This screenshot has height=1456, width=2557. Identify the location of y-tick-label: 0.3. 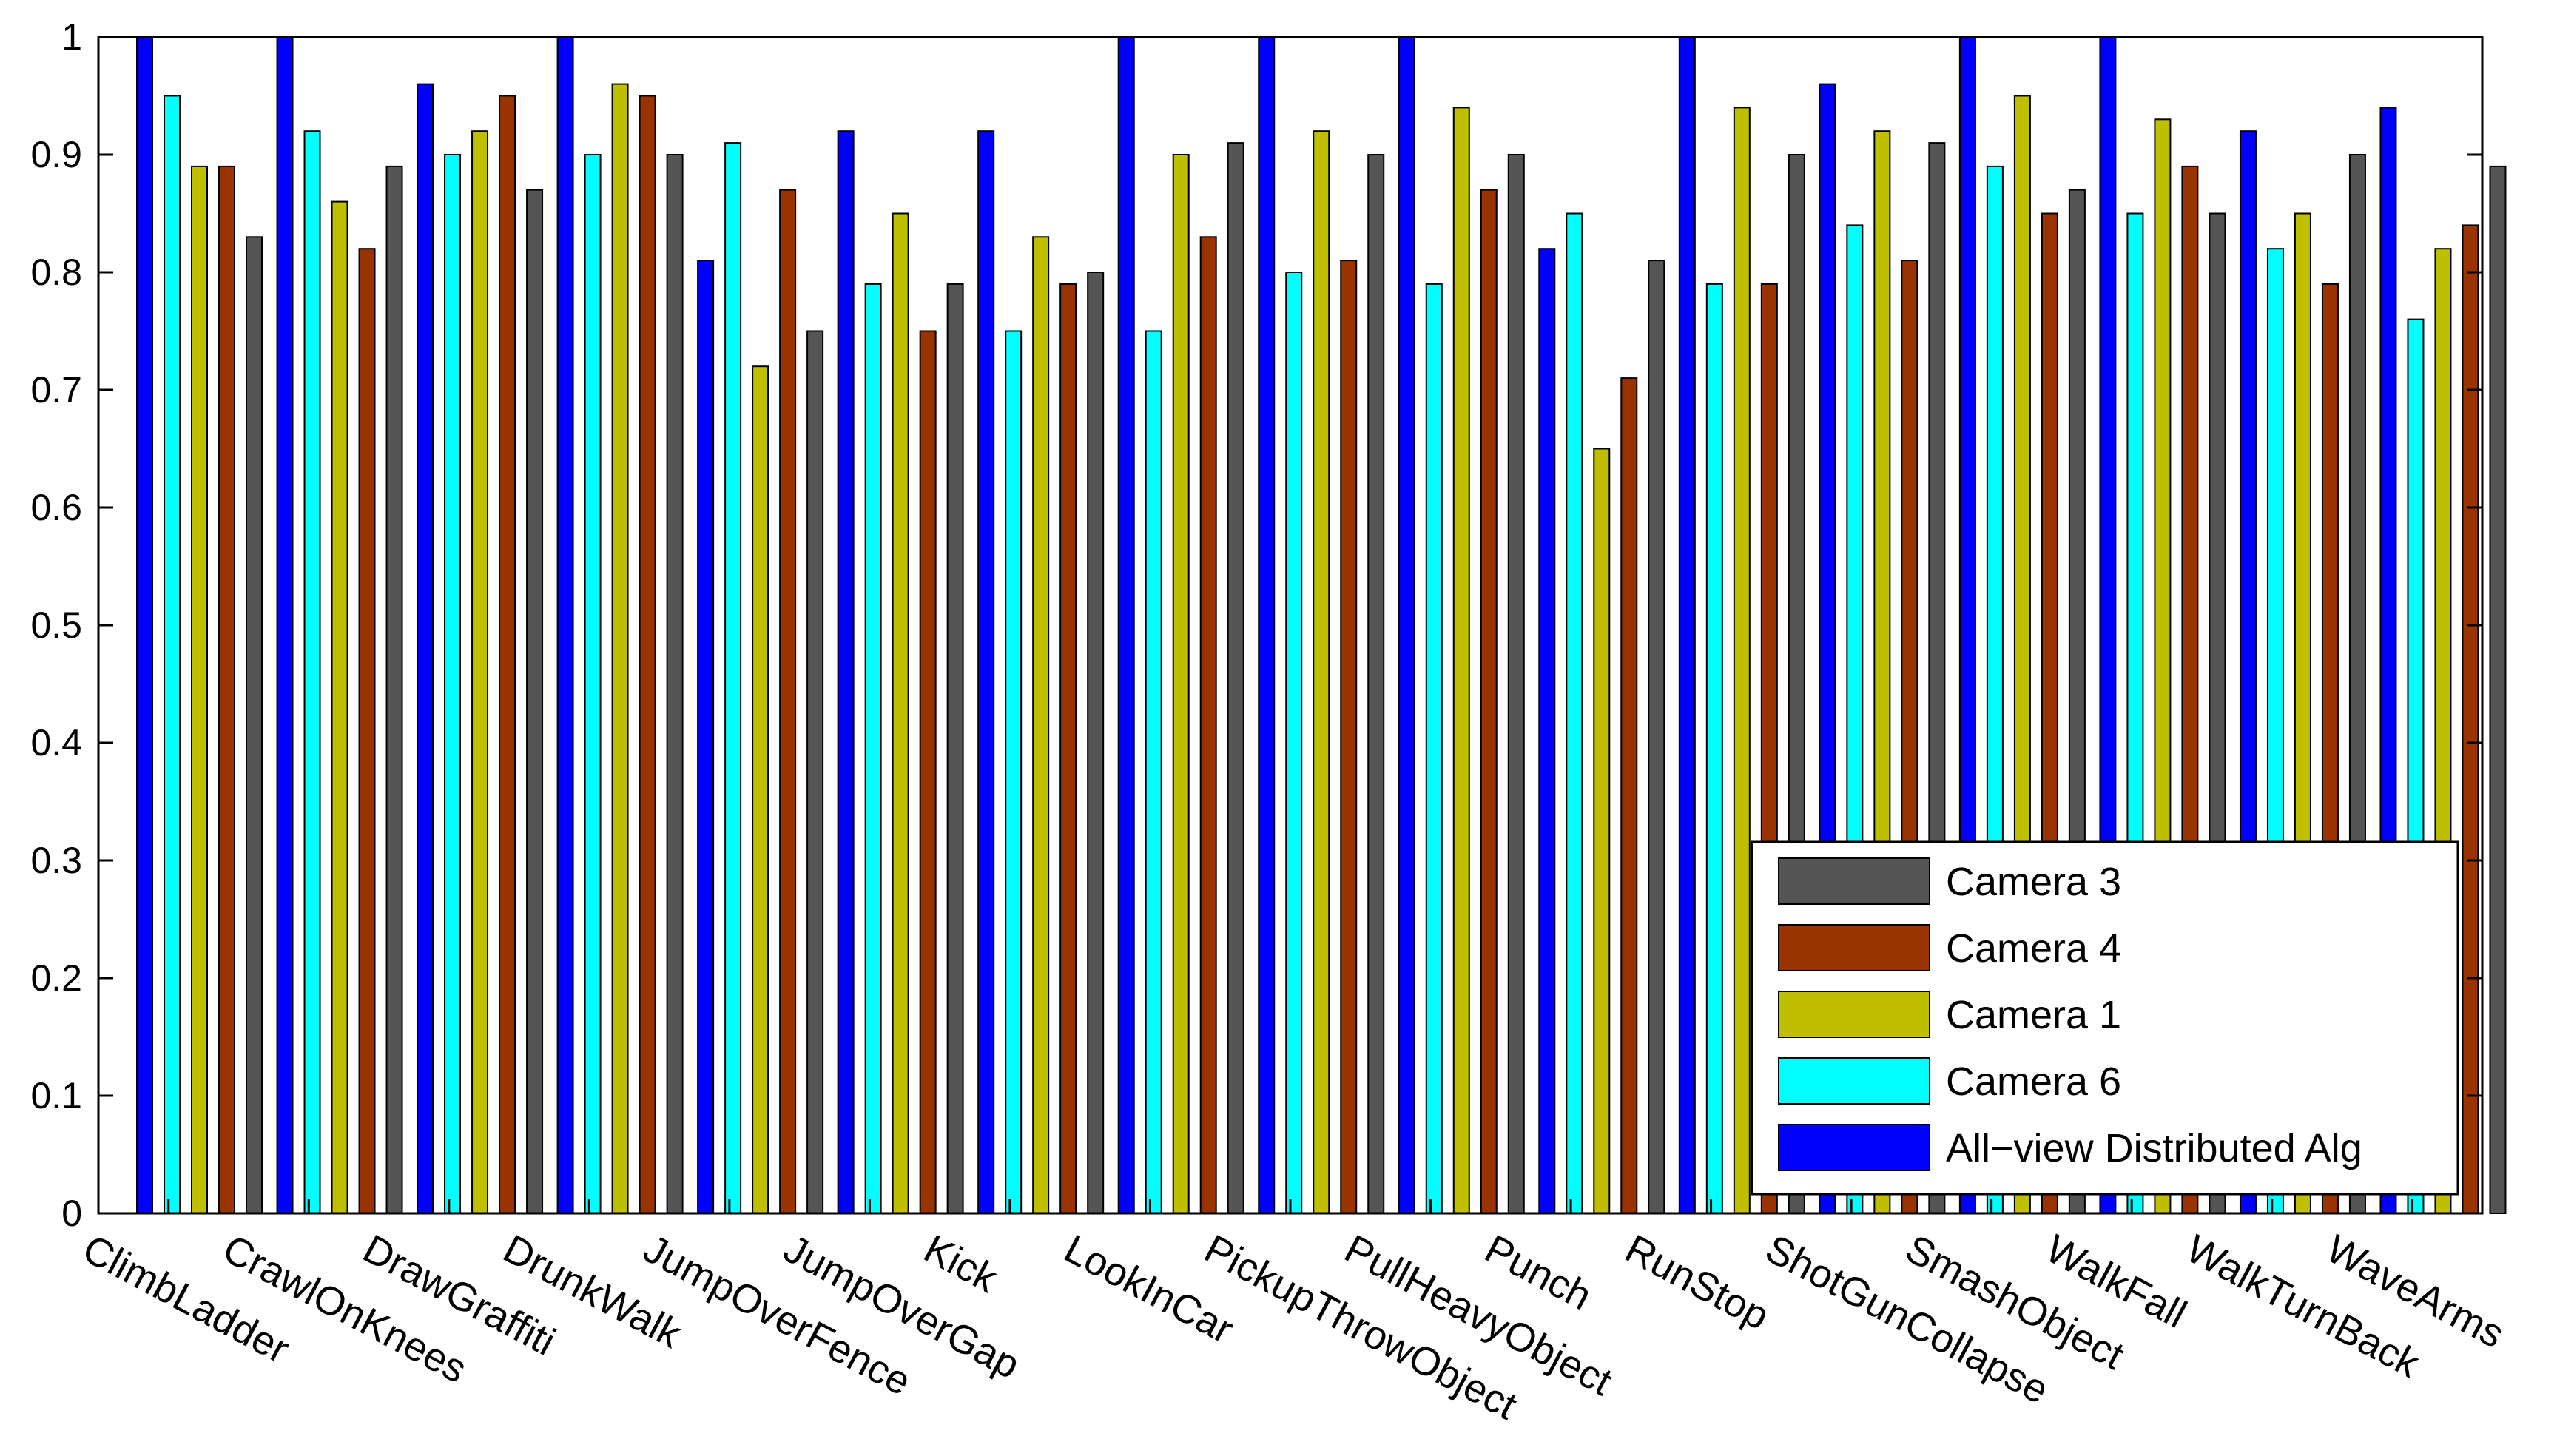
(56, 860).